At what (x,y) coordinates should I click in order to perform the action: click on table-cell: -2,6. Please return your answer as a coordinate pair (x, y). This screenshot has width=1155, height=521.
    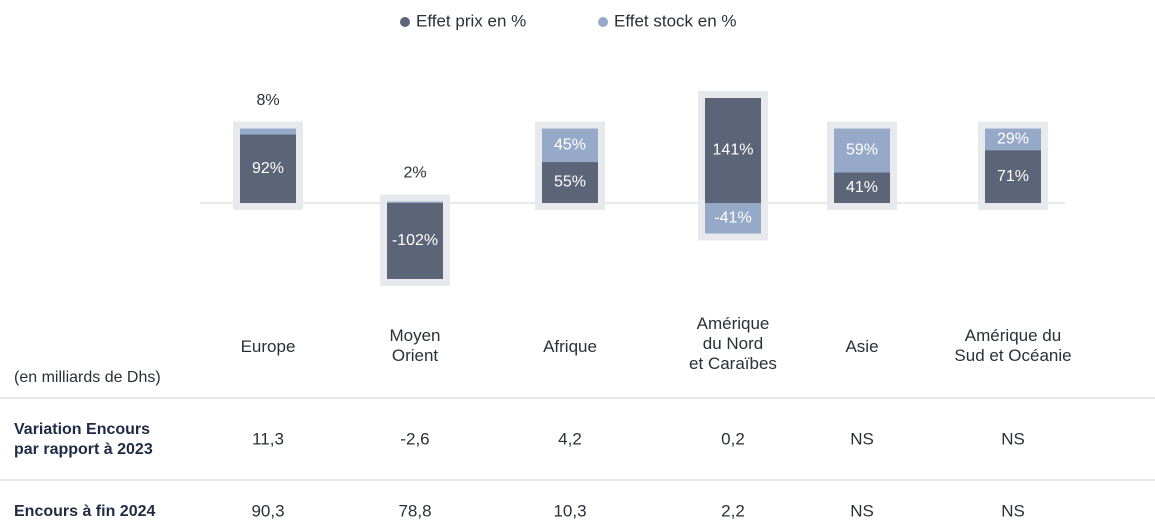
    Looking at the image, I should click on (414, 438).